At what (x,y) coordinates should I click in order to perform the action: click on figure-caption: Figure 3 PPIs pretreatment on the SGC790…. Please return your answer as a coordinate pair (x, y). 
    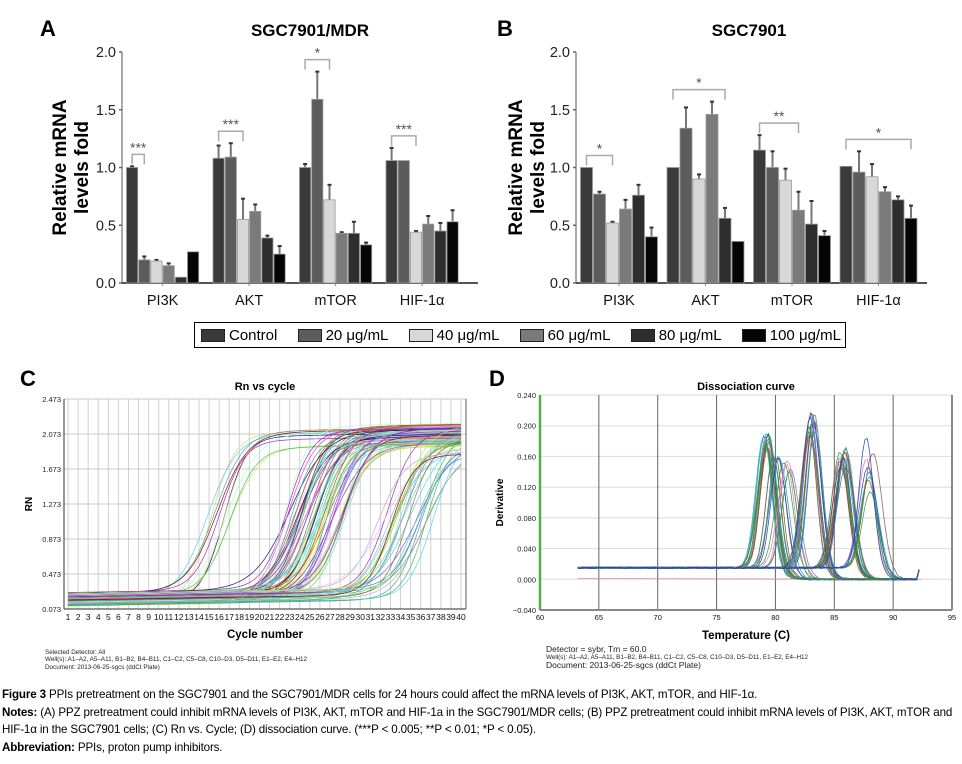
    Looking at the image, I should click on (481, 721).